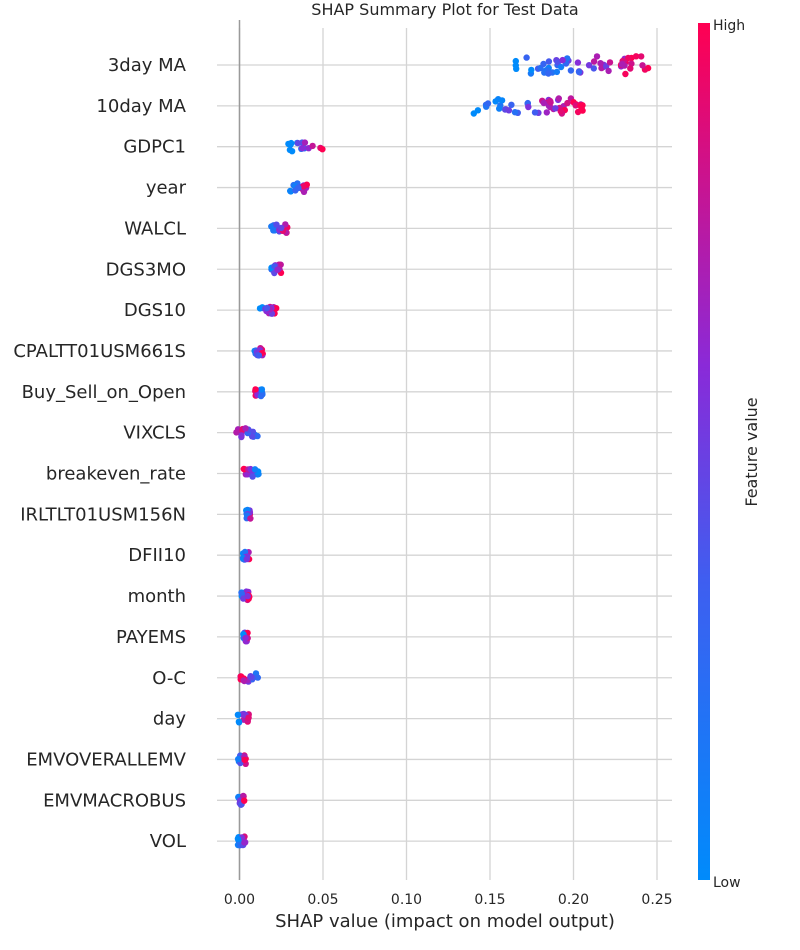 The image size is (800, 950). What do you see at coordinates (166, 188) in the screenshot?
I see `feature-label: year` at bounding box center [166, 188].